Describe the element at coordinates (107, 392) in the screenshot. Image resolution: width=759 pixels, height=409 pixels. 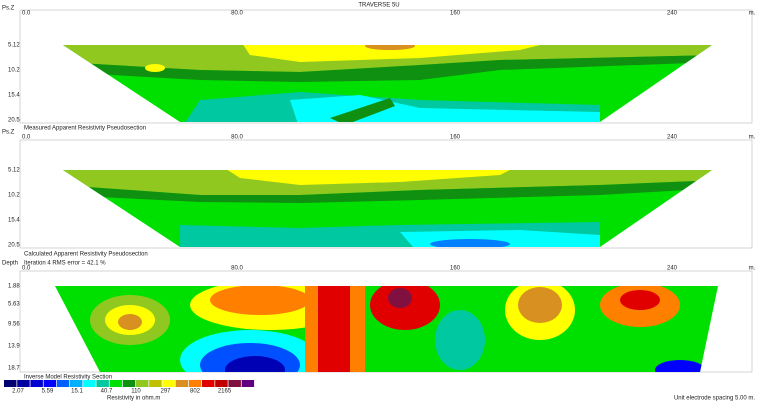
I see `scale-label: 40.7` at that location.